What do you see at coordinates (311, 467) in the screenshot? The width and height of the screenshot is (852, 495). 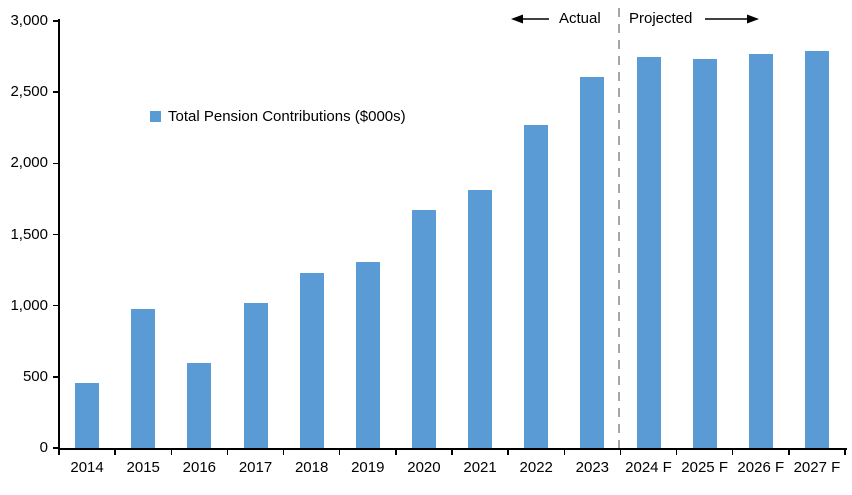 I see `x-tick-label: 2018` at bounding box center [311, 467].